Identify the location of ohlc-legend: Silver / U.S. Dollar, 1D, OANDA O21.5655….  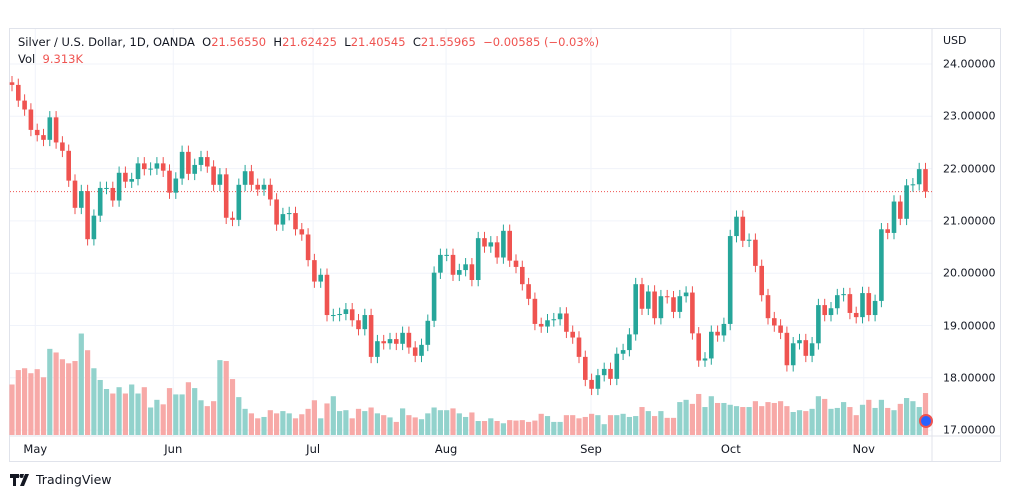
(308, 42).